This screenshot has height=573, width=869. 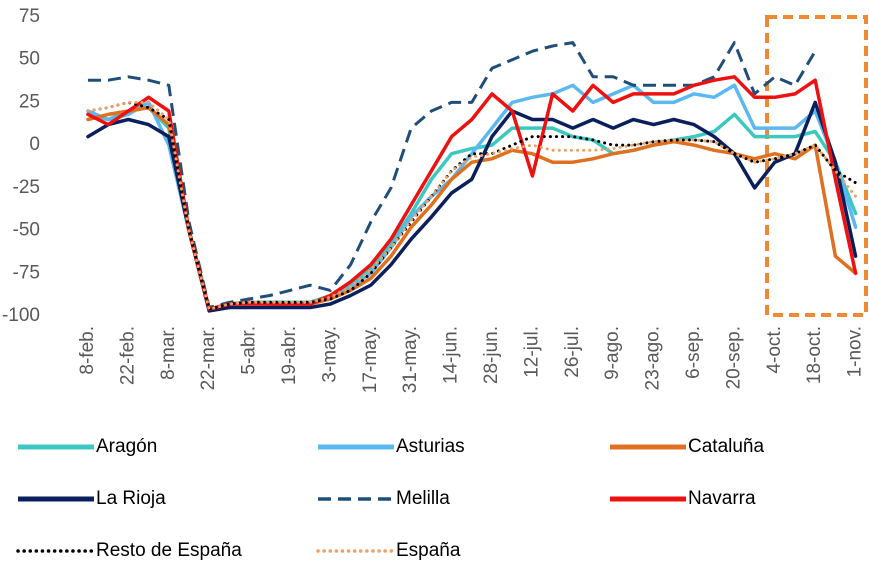 What do you see at coordinates (26, 272) in the screenshot?
I see `y-tick-label: -75` at bounding box center [26, 272].